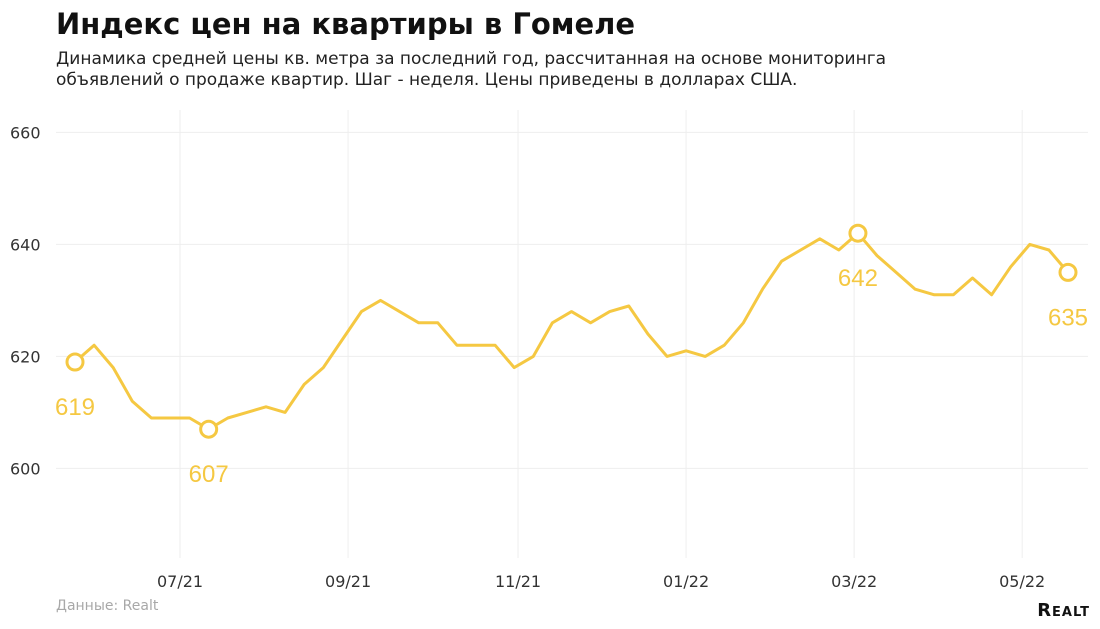 The width and height of the screenshot is (1100, 629). I want to click on page-title: Индекс цен на квартиры в Гомеле, so click(346, 24).